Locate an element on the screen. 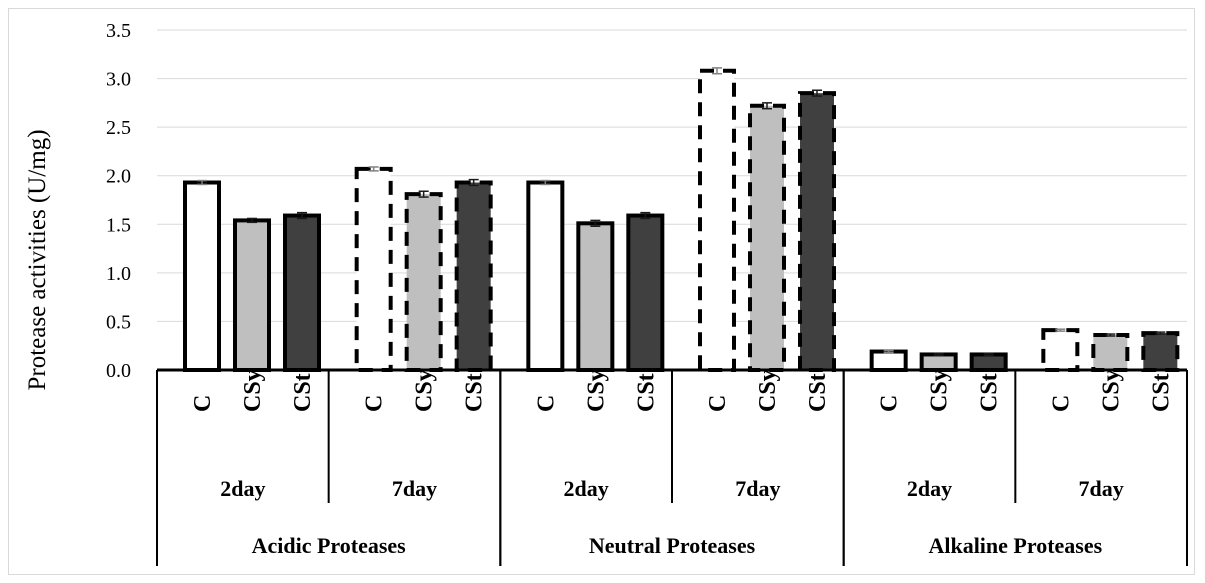 The image size is (1205, 583). bar-alkaline-2day-cst is located at coordinates (989, 362).